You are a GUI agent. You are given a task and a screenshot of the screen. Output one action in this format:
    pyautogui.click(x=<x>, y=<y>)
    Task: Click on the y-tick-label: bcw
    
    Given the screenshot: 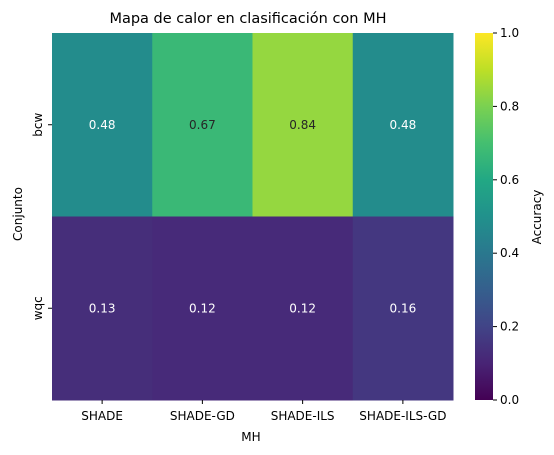 What is the action you would take?
    pyautogui.click(x=38, y=125)
    